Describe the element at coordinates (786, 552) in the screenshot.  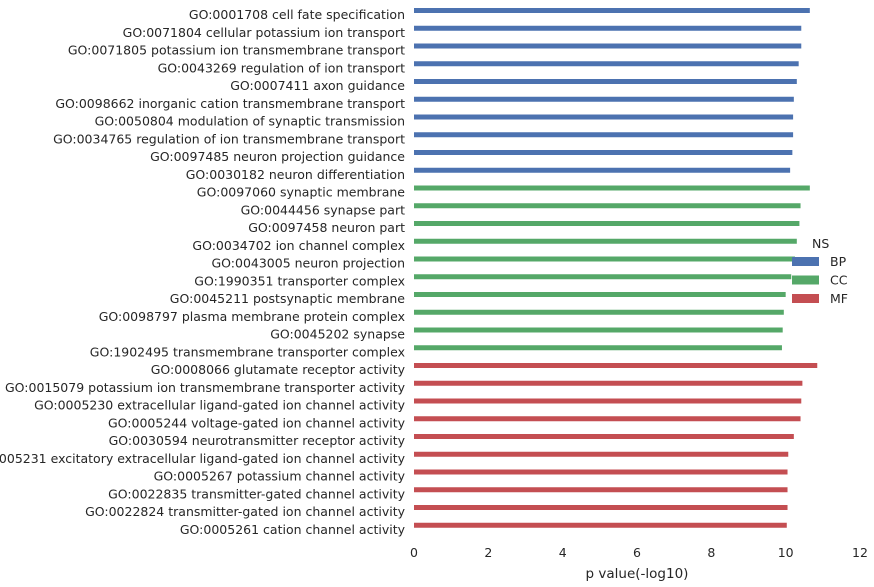
I see `x-tick-label: 10` at that location.